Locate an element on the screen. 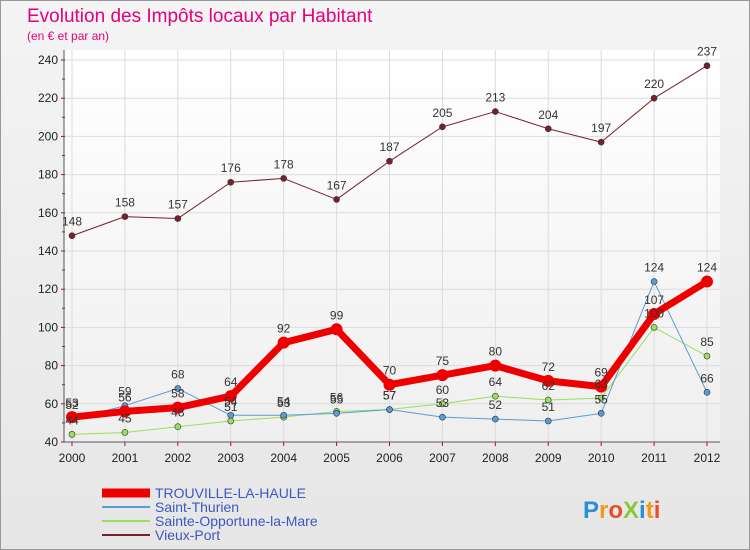  data-label: 45 is located at coordinates (125, 418).